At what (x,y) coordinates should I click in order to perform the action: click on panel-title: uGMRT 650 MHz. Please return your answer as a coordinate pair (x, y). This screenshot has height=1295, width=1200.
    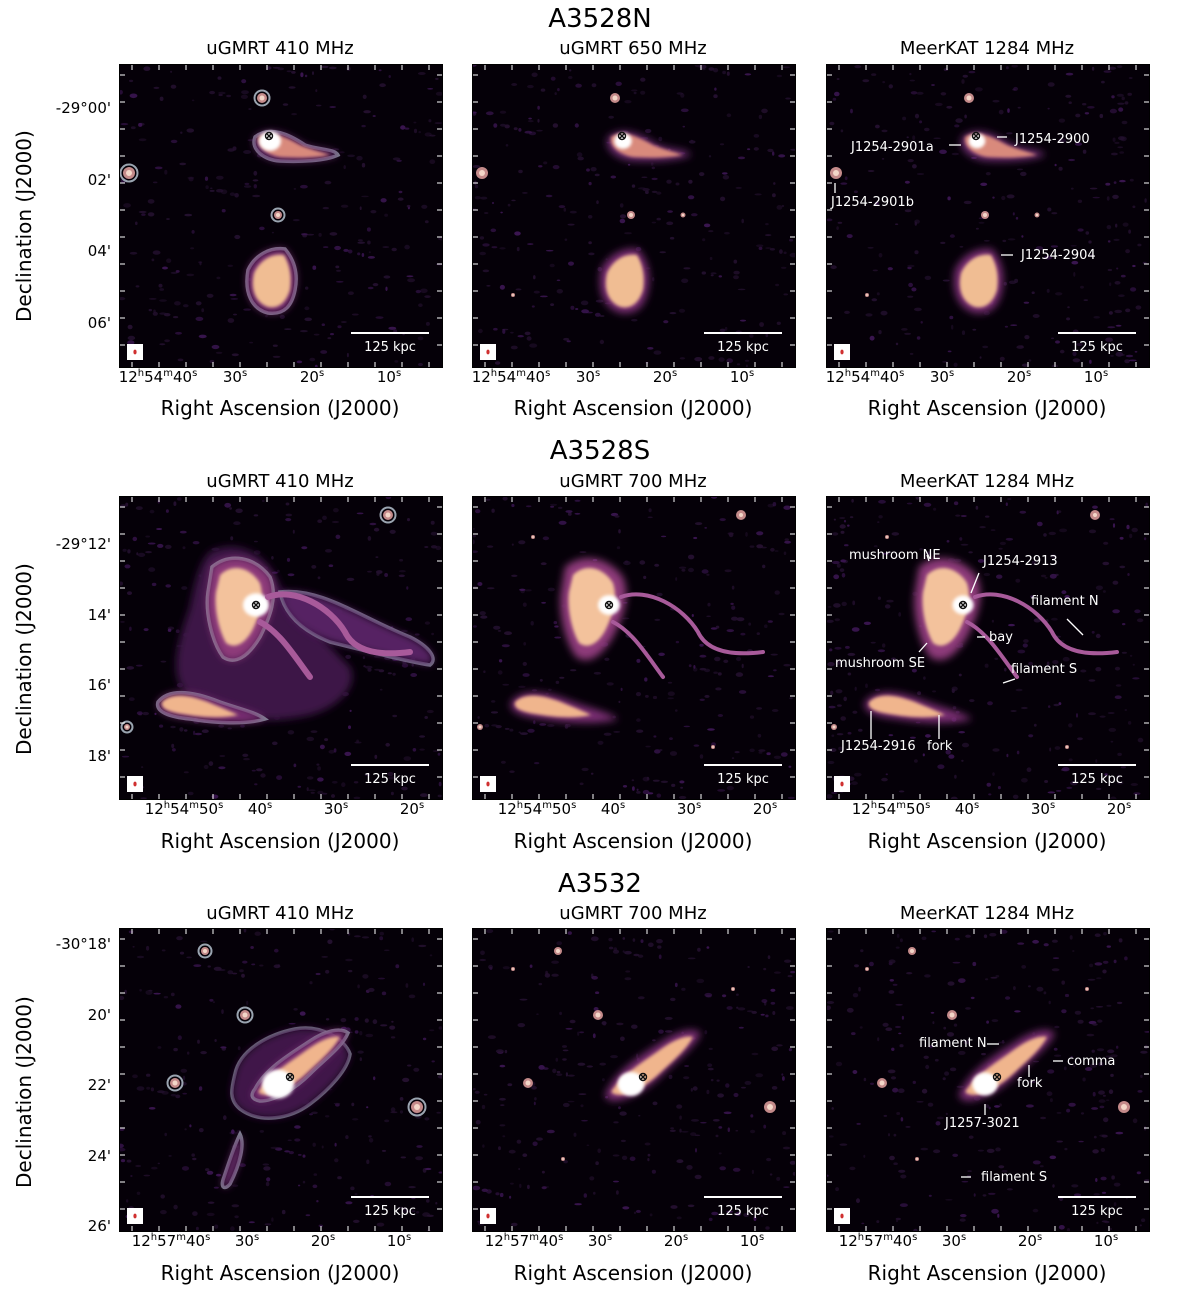
    Looking at the image, I should click on (633, 48).